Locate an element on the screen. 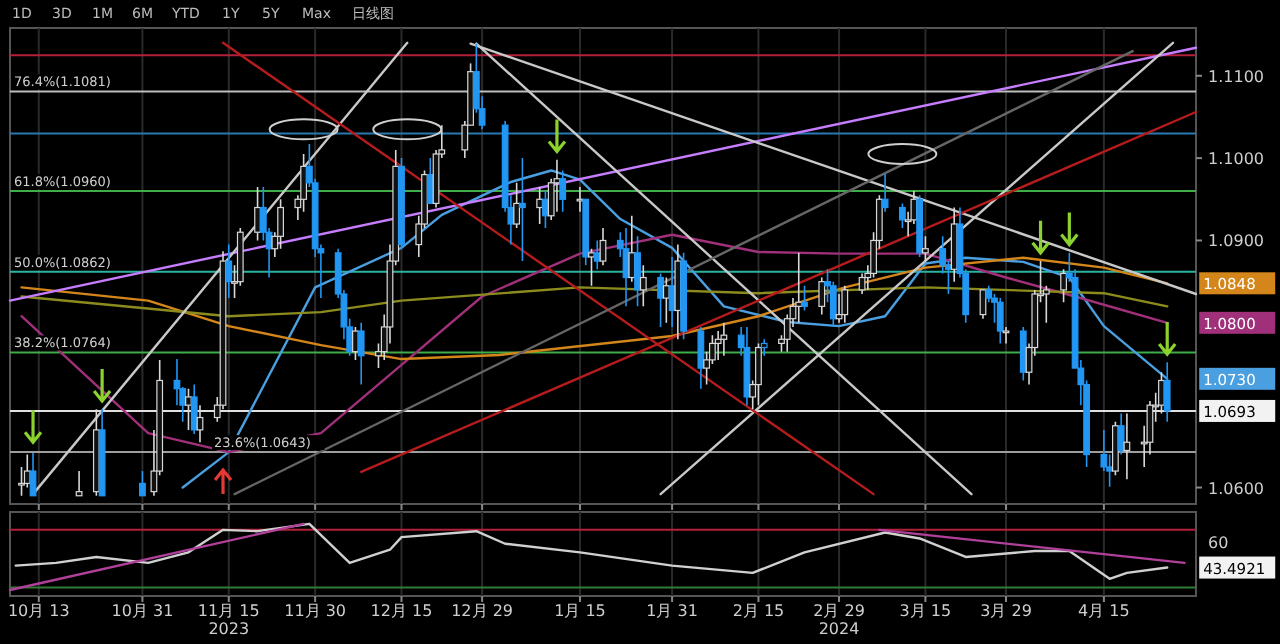 This screenshot has height=644, width=1280. x-tick-label: 10月 13 is located at coordinates (38, 611).